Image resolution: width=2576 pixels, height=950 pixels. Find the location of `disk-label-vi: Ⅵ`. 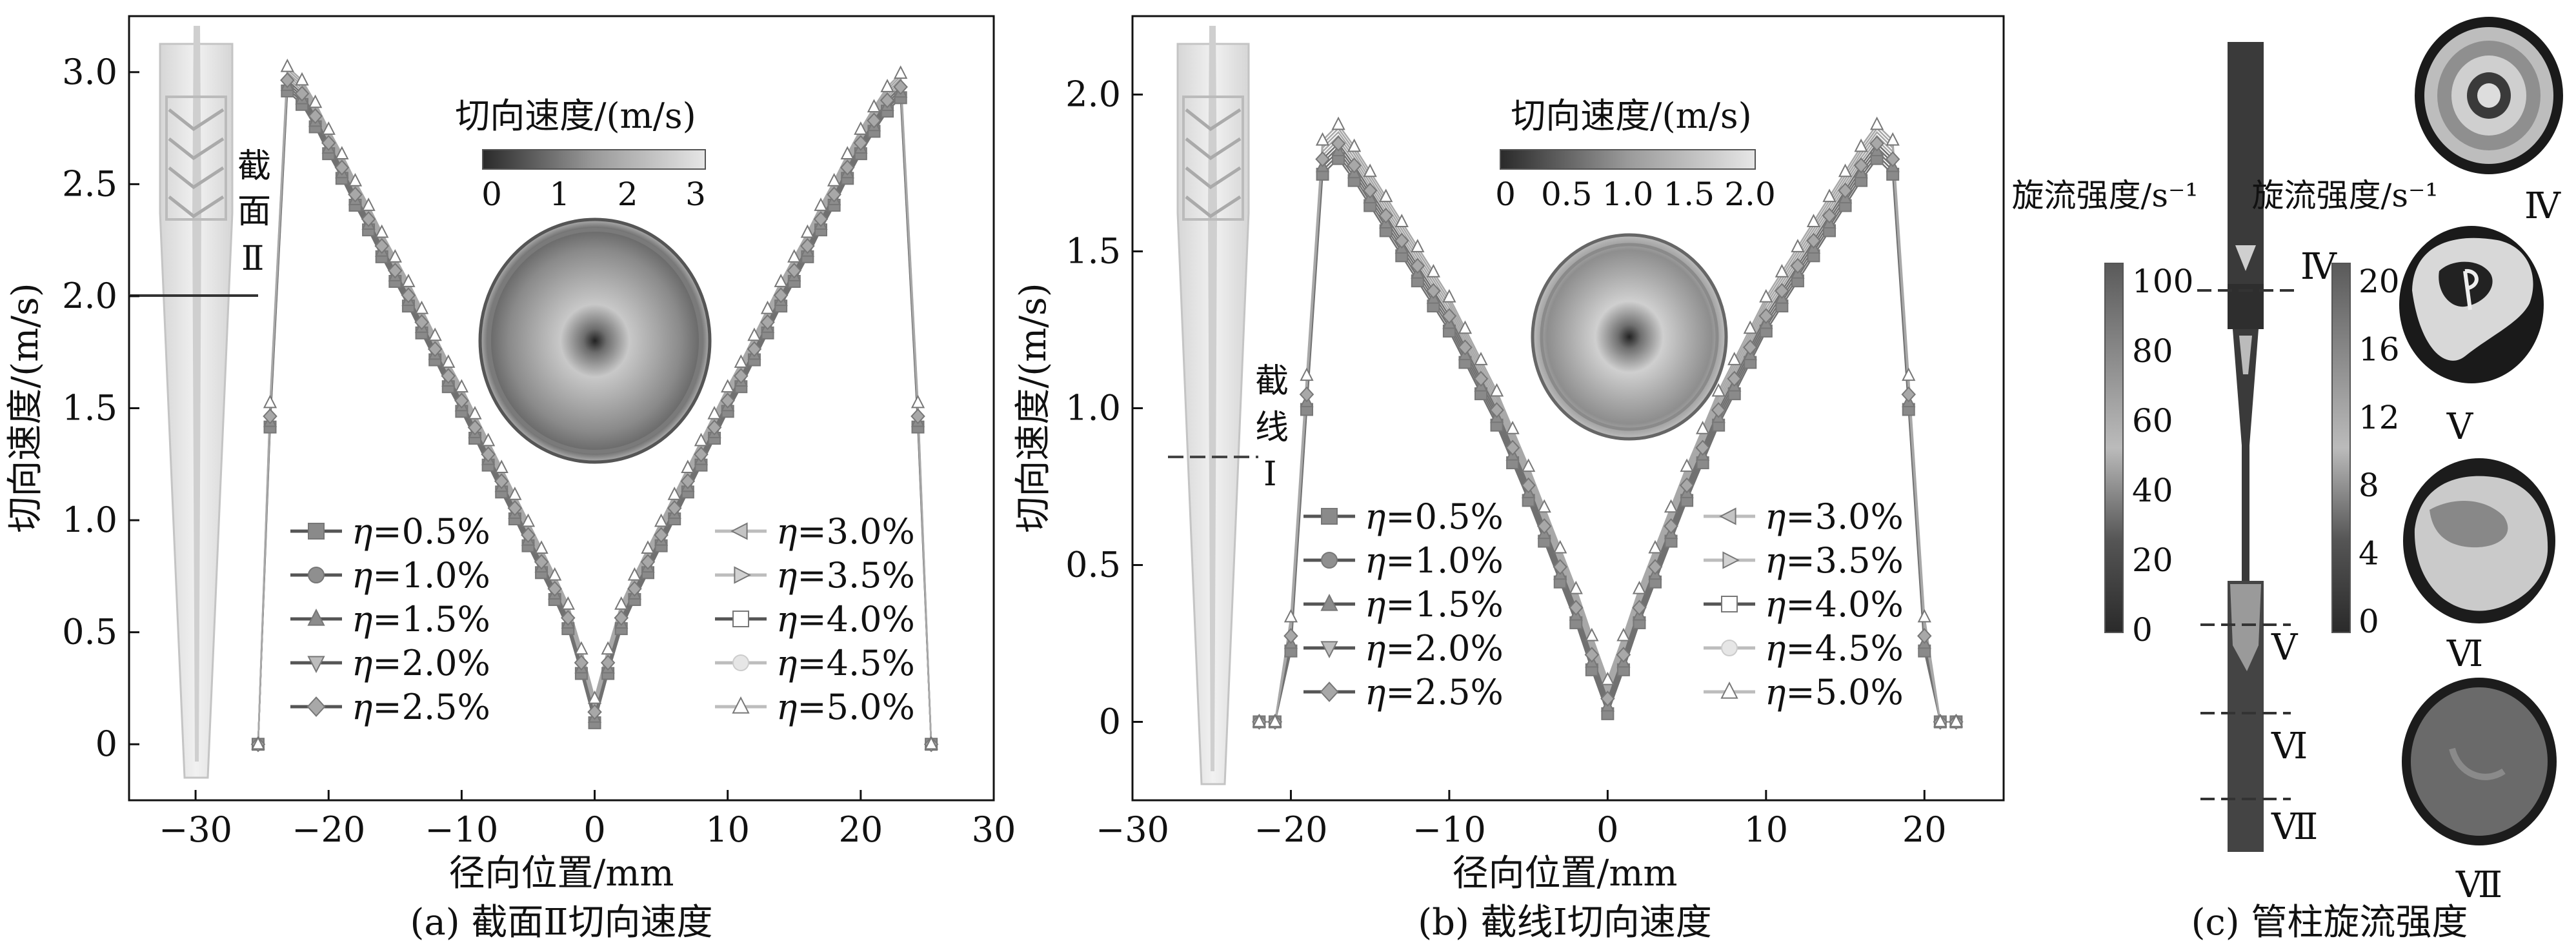

disk-label-vi: Ⅵ is located at coordinates (2464, 654).